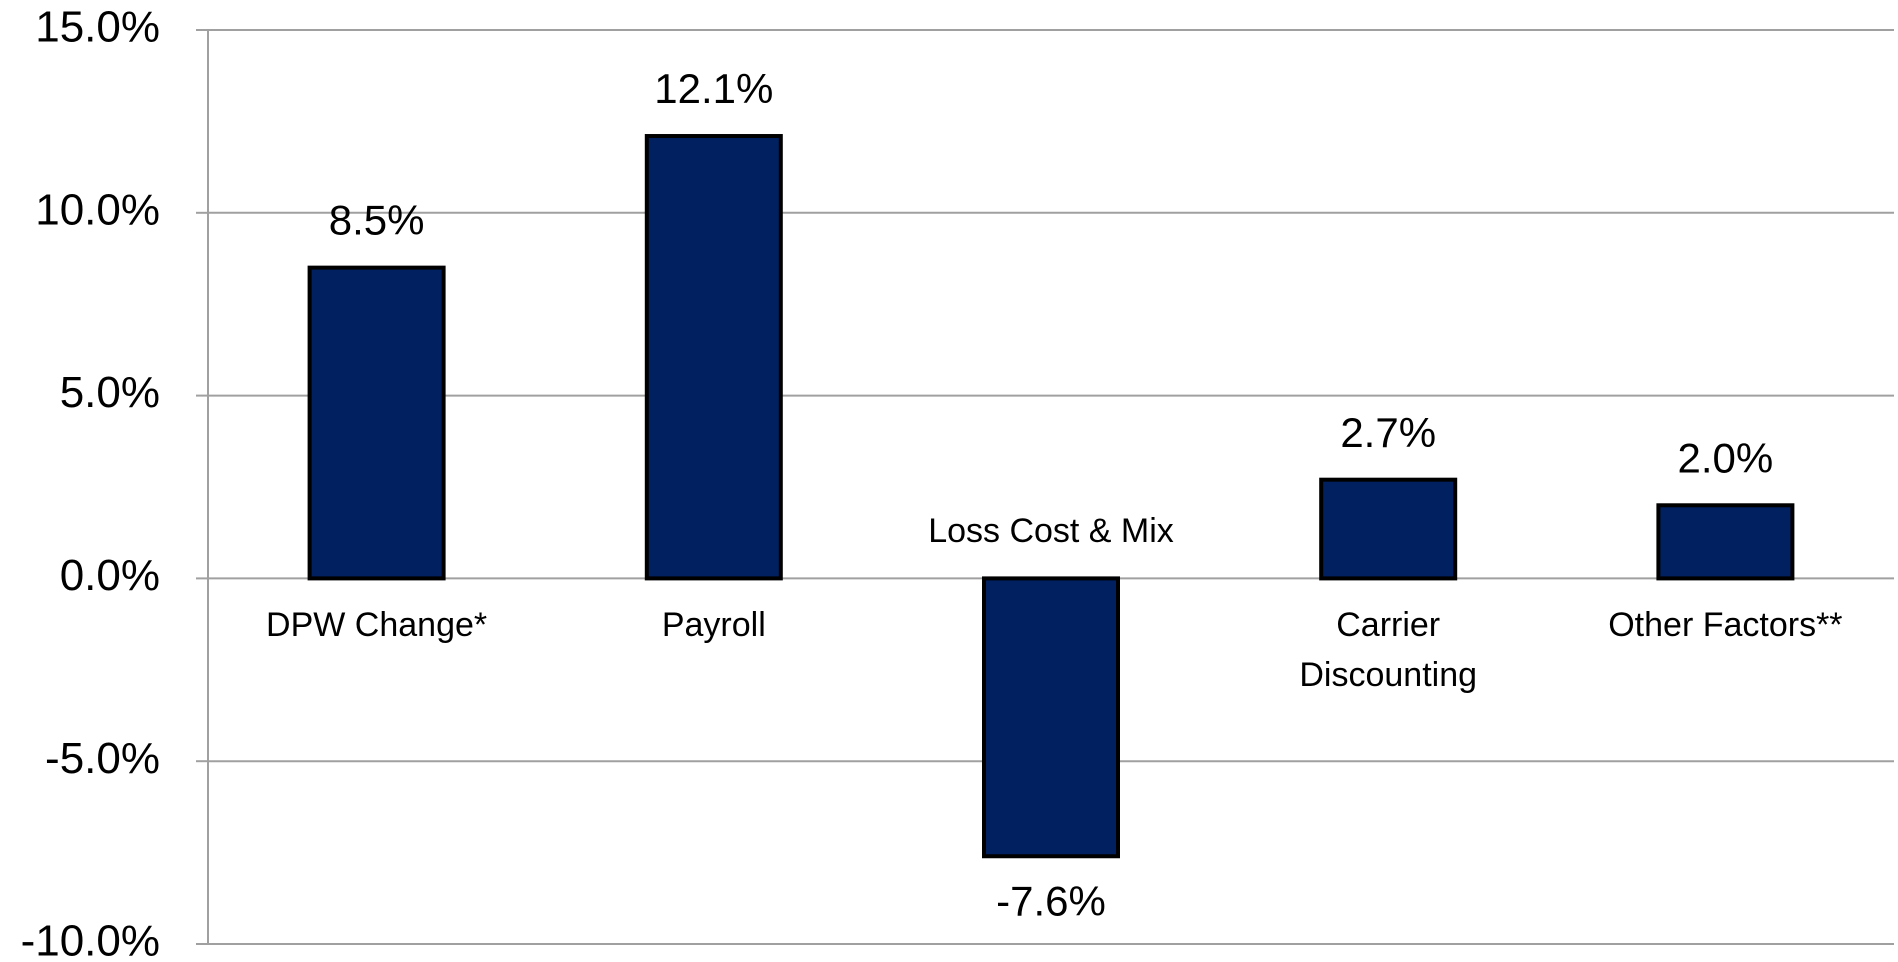  What do you see at coordinates (1388, 650) in the screenshot?
I see `x-tick-label: Carrier Discounting` at bounding box center [1388, 650].